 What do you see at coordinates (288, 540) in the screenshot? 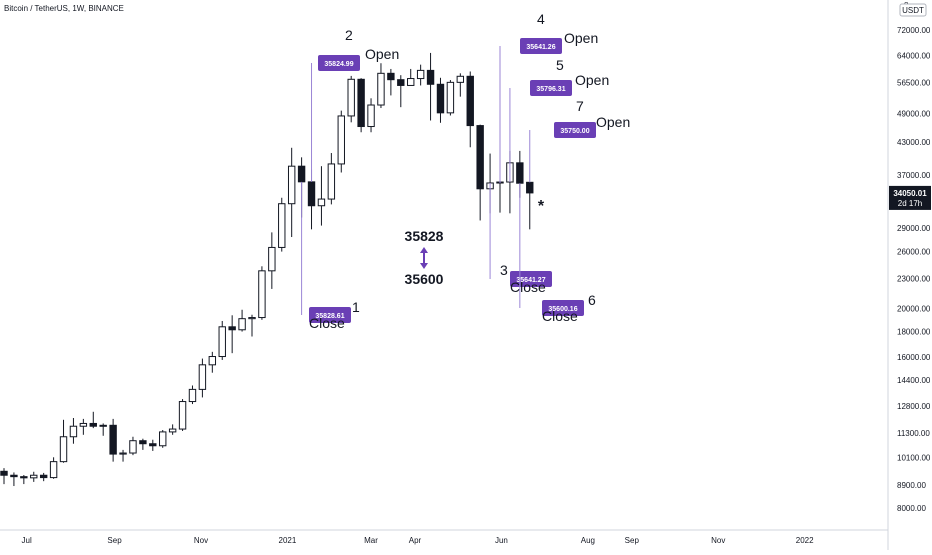
I see `x-tick-label: 2021` at bounding box center [288, 540].